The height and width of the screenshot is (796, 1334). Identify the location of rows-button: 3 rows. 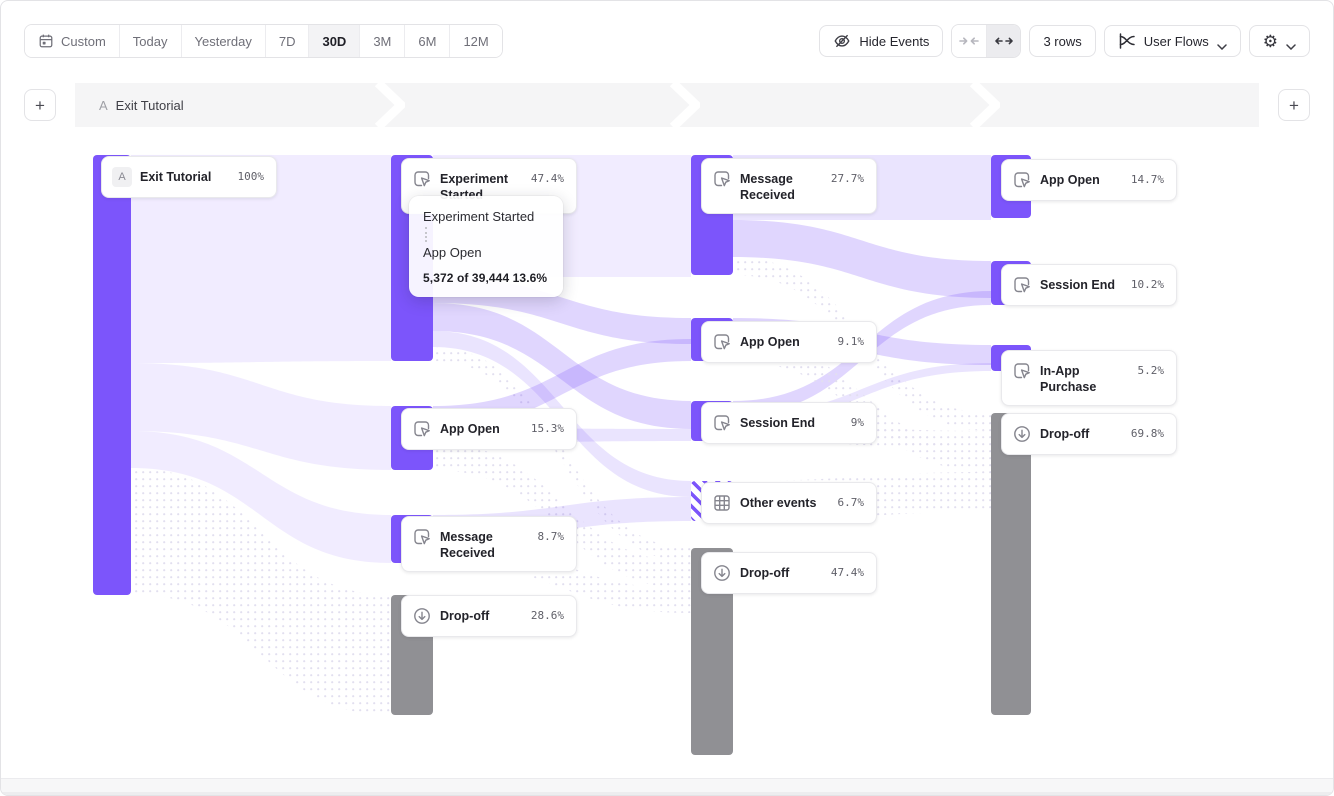
(1062, 41).